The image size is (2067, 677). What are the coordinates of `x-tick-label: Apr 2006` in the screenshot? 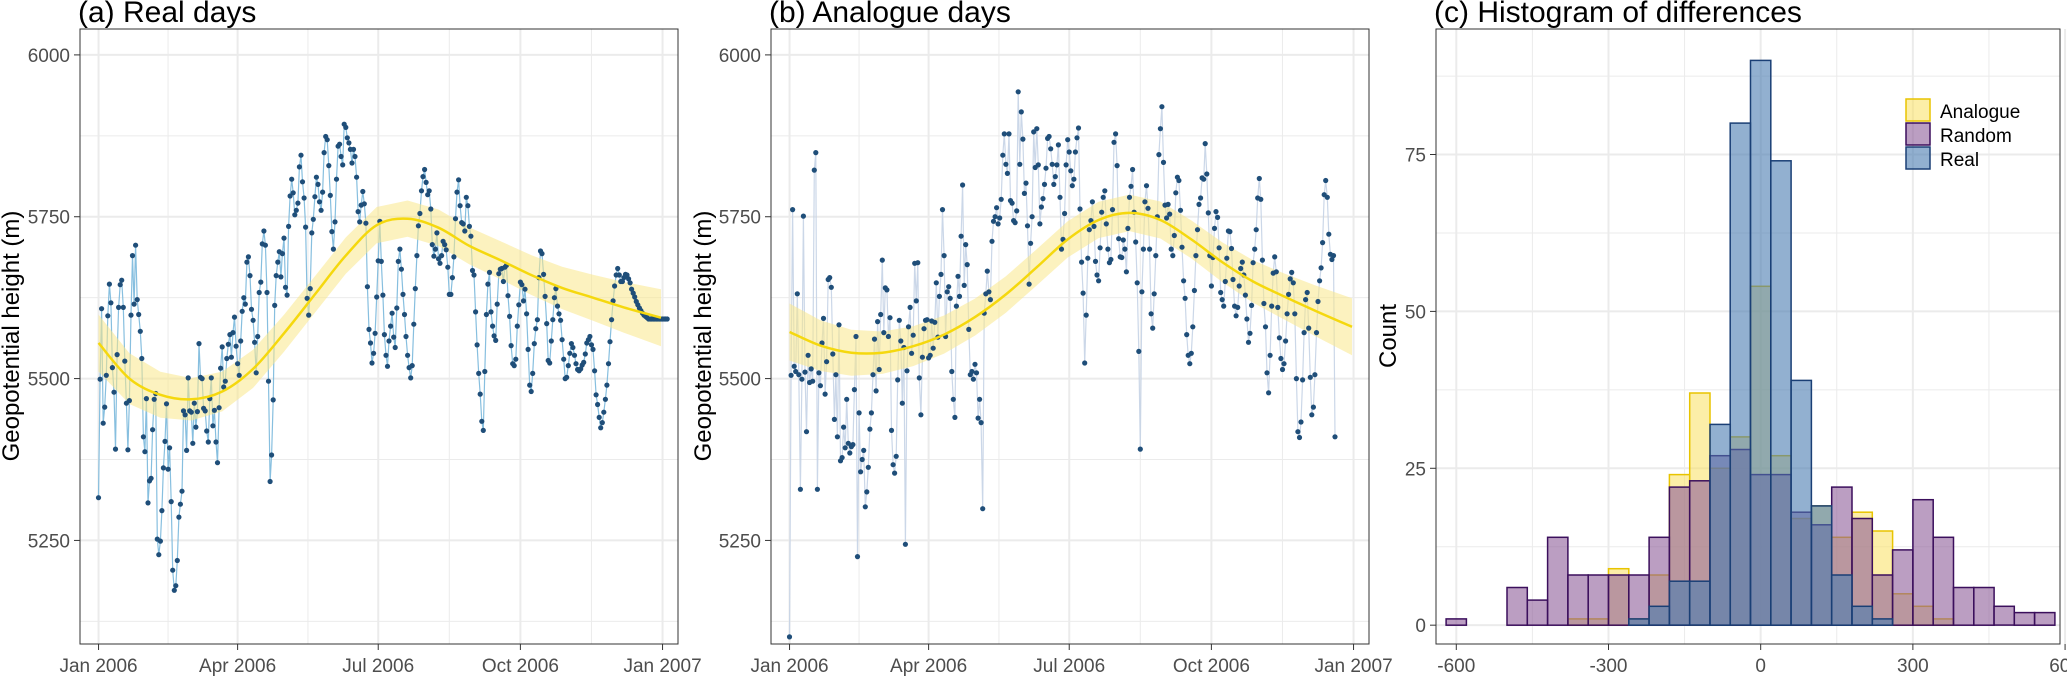 It's located at (928, 666).